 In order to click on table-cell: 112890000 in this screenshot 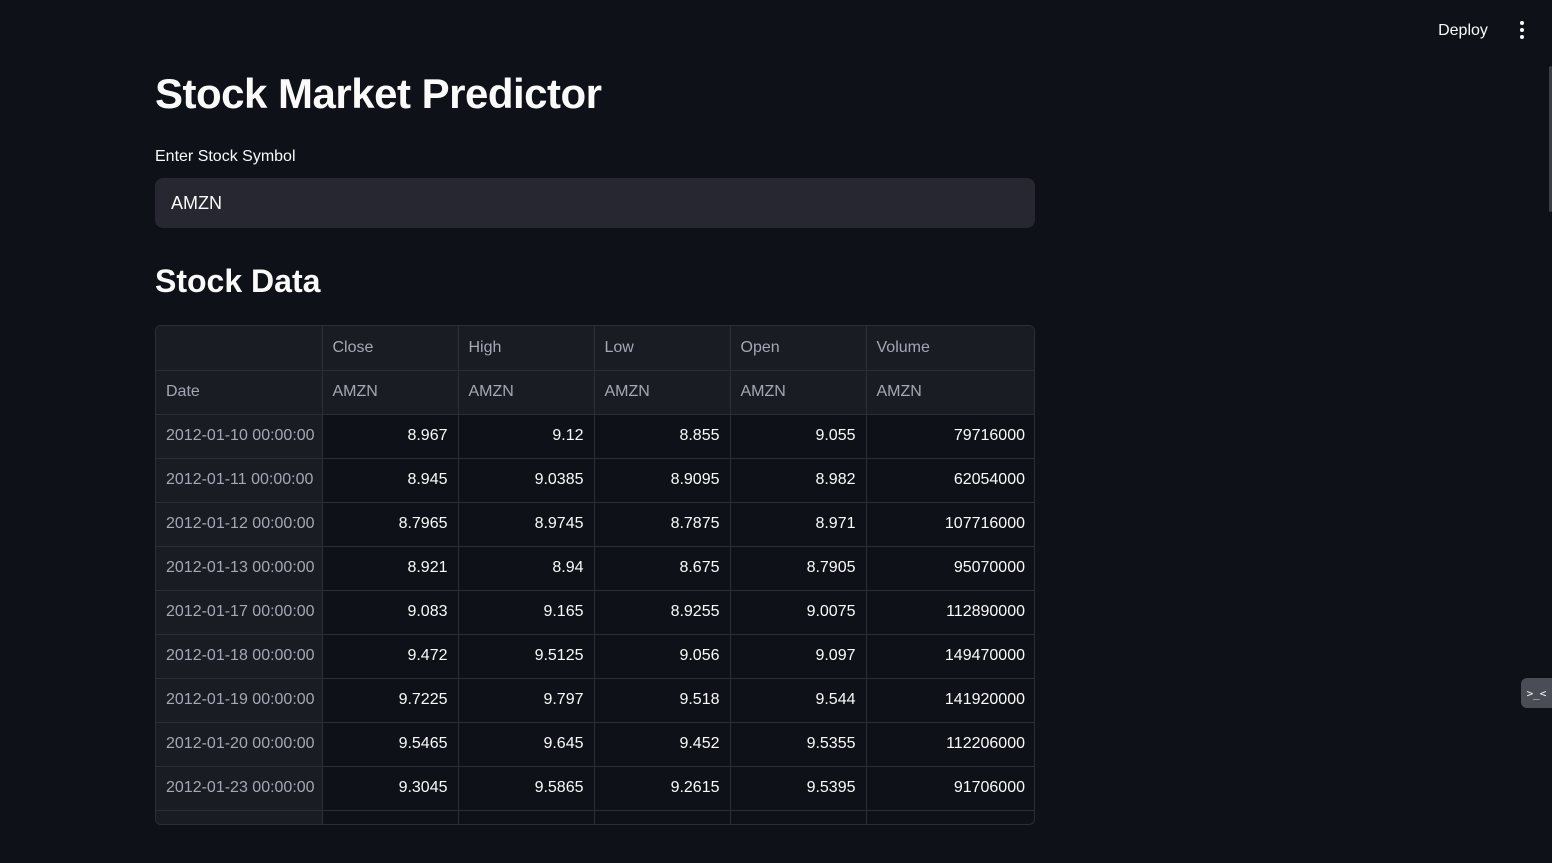, I will do `click(950, 612)`.